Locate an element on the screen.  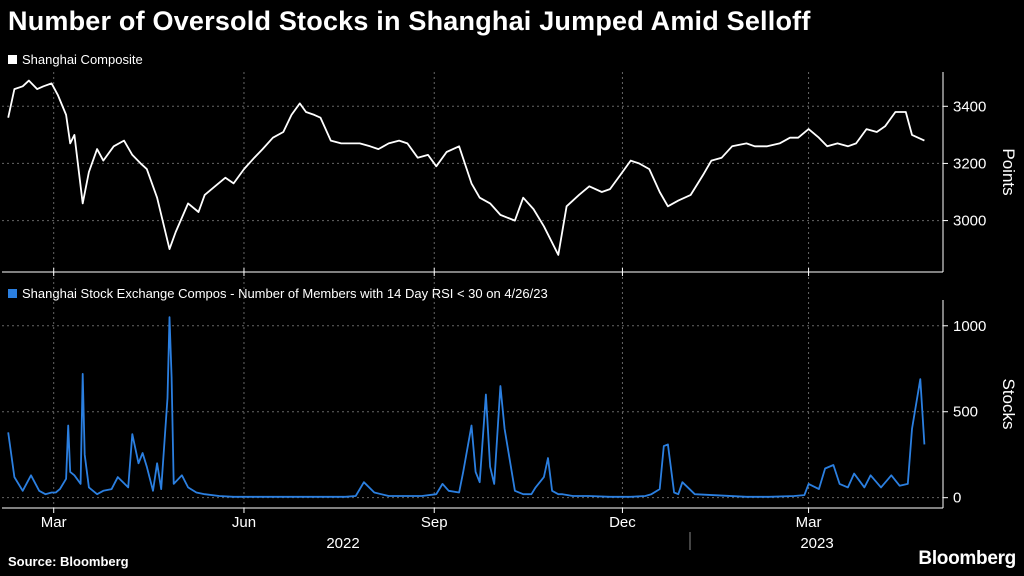
ytick-label-p1-2: 1000 is located at coordinates (969, 326).